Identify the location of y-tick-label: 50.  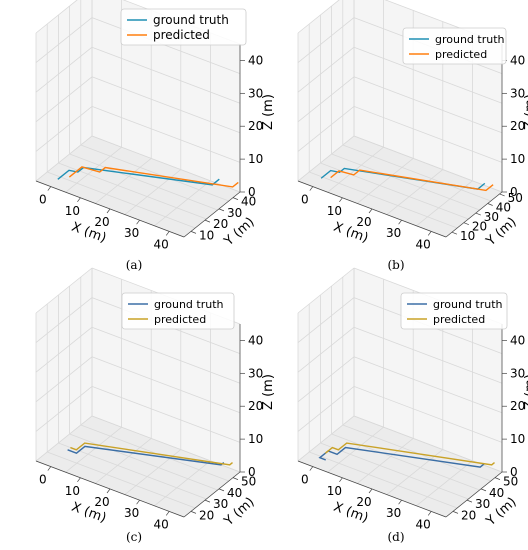
(515, 198).